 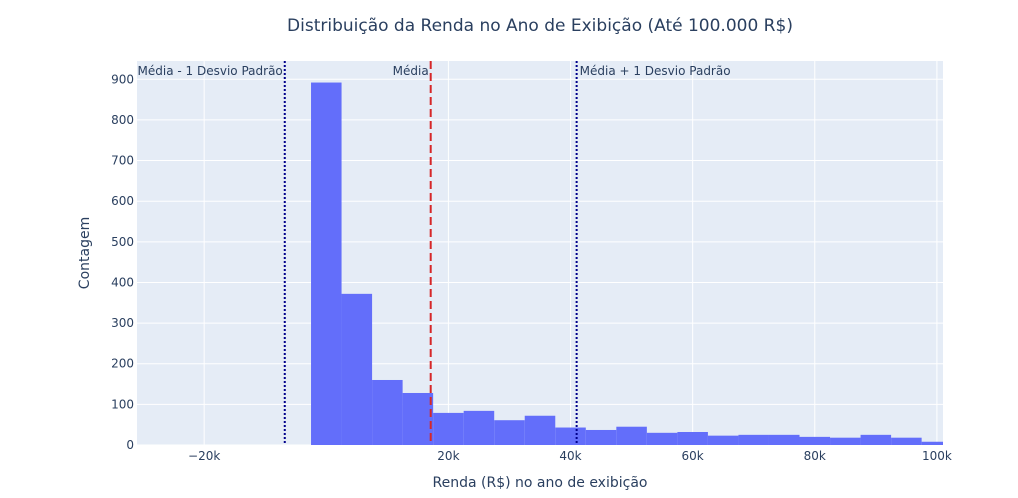 What do you see at coordinates (937, 456) in the screenshot?
I see `x-tick-label: 100k` at bounding box center [937, 456].